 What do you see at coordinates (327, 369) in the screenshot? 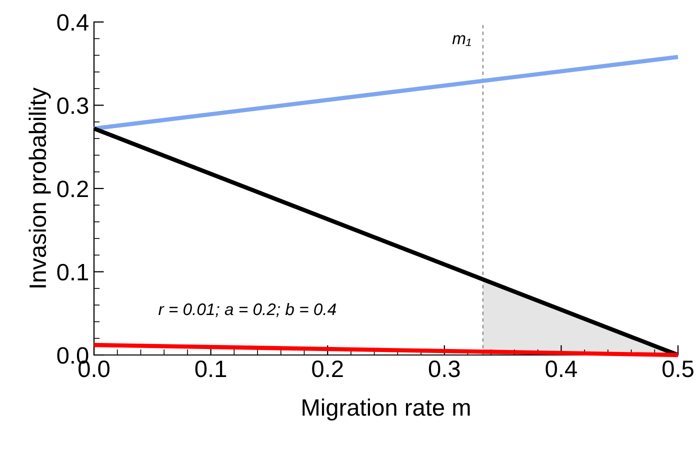
I see `x-tick-label: 0.2` at bounding box center [327, 369].